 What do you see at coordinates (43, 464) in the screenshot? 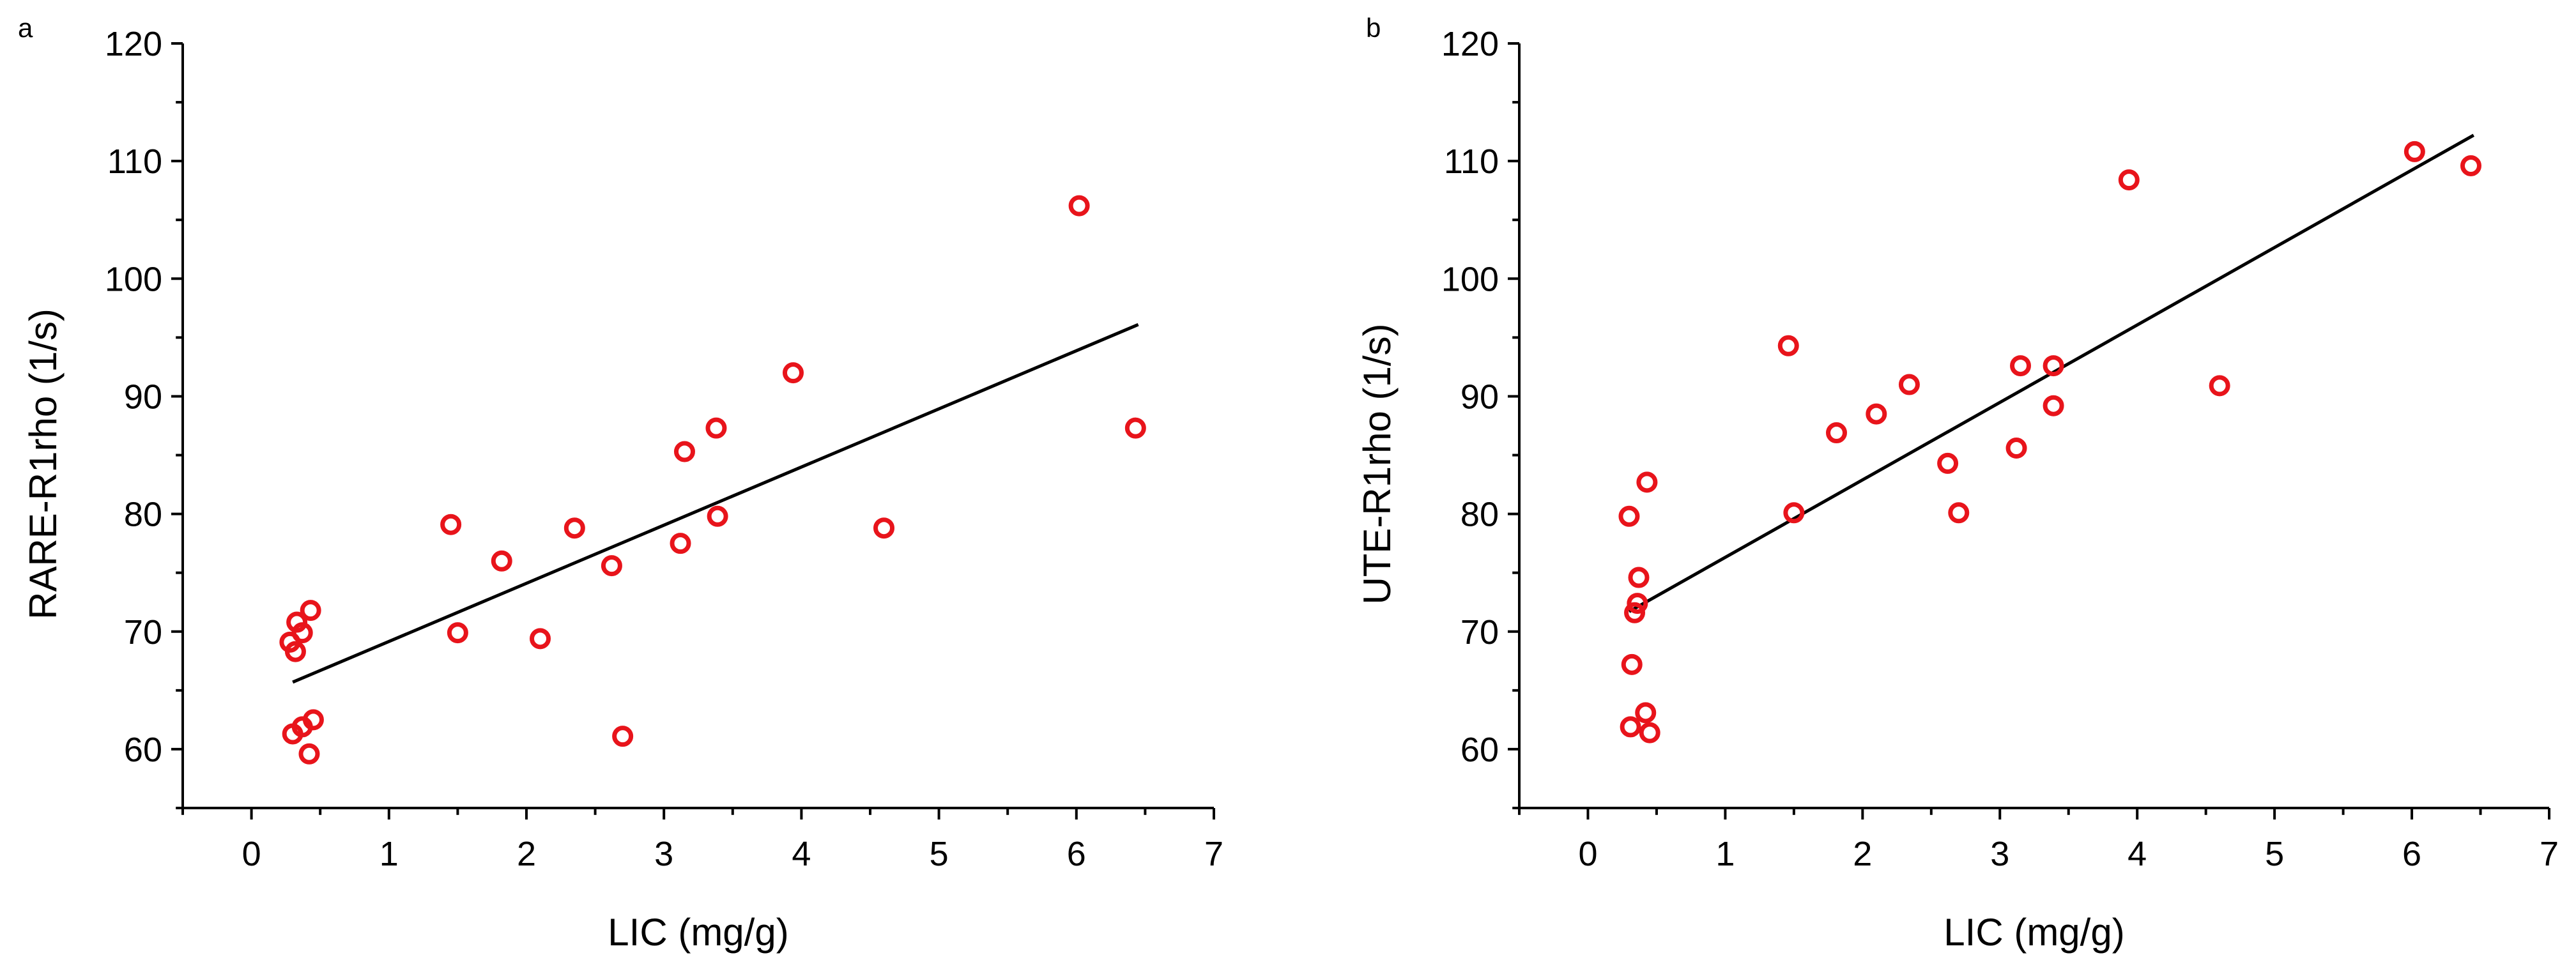
I see `y-axis-title: RARE-R1rho (1/s)` at bounding box center [43, 464].